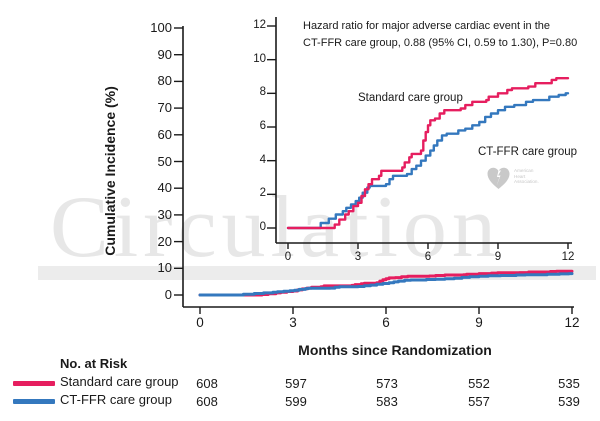 The height and width of the screenshot is (421, 600). Describe the element at coordinates (526, 182) in the screenshot. I see `aha-logo-line3: Association.` at that location.